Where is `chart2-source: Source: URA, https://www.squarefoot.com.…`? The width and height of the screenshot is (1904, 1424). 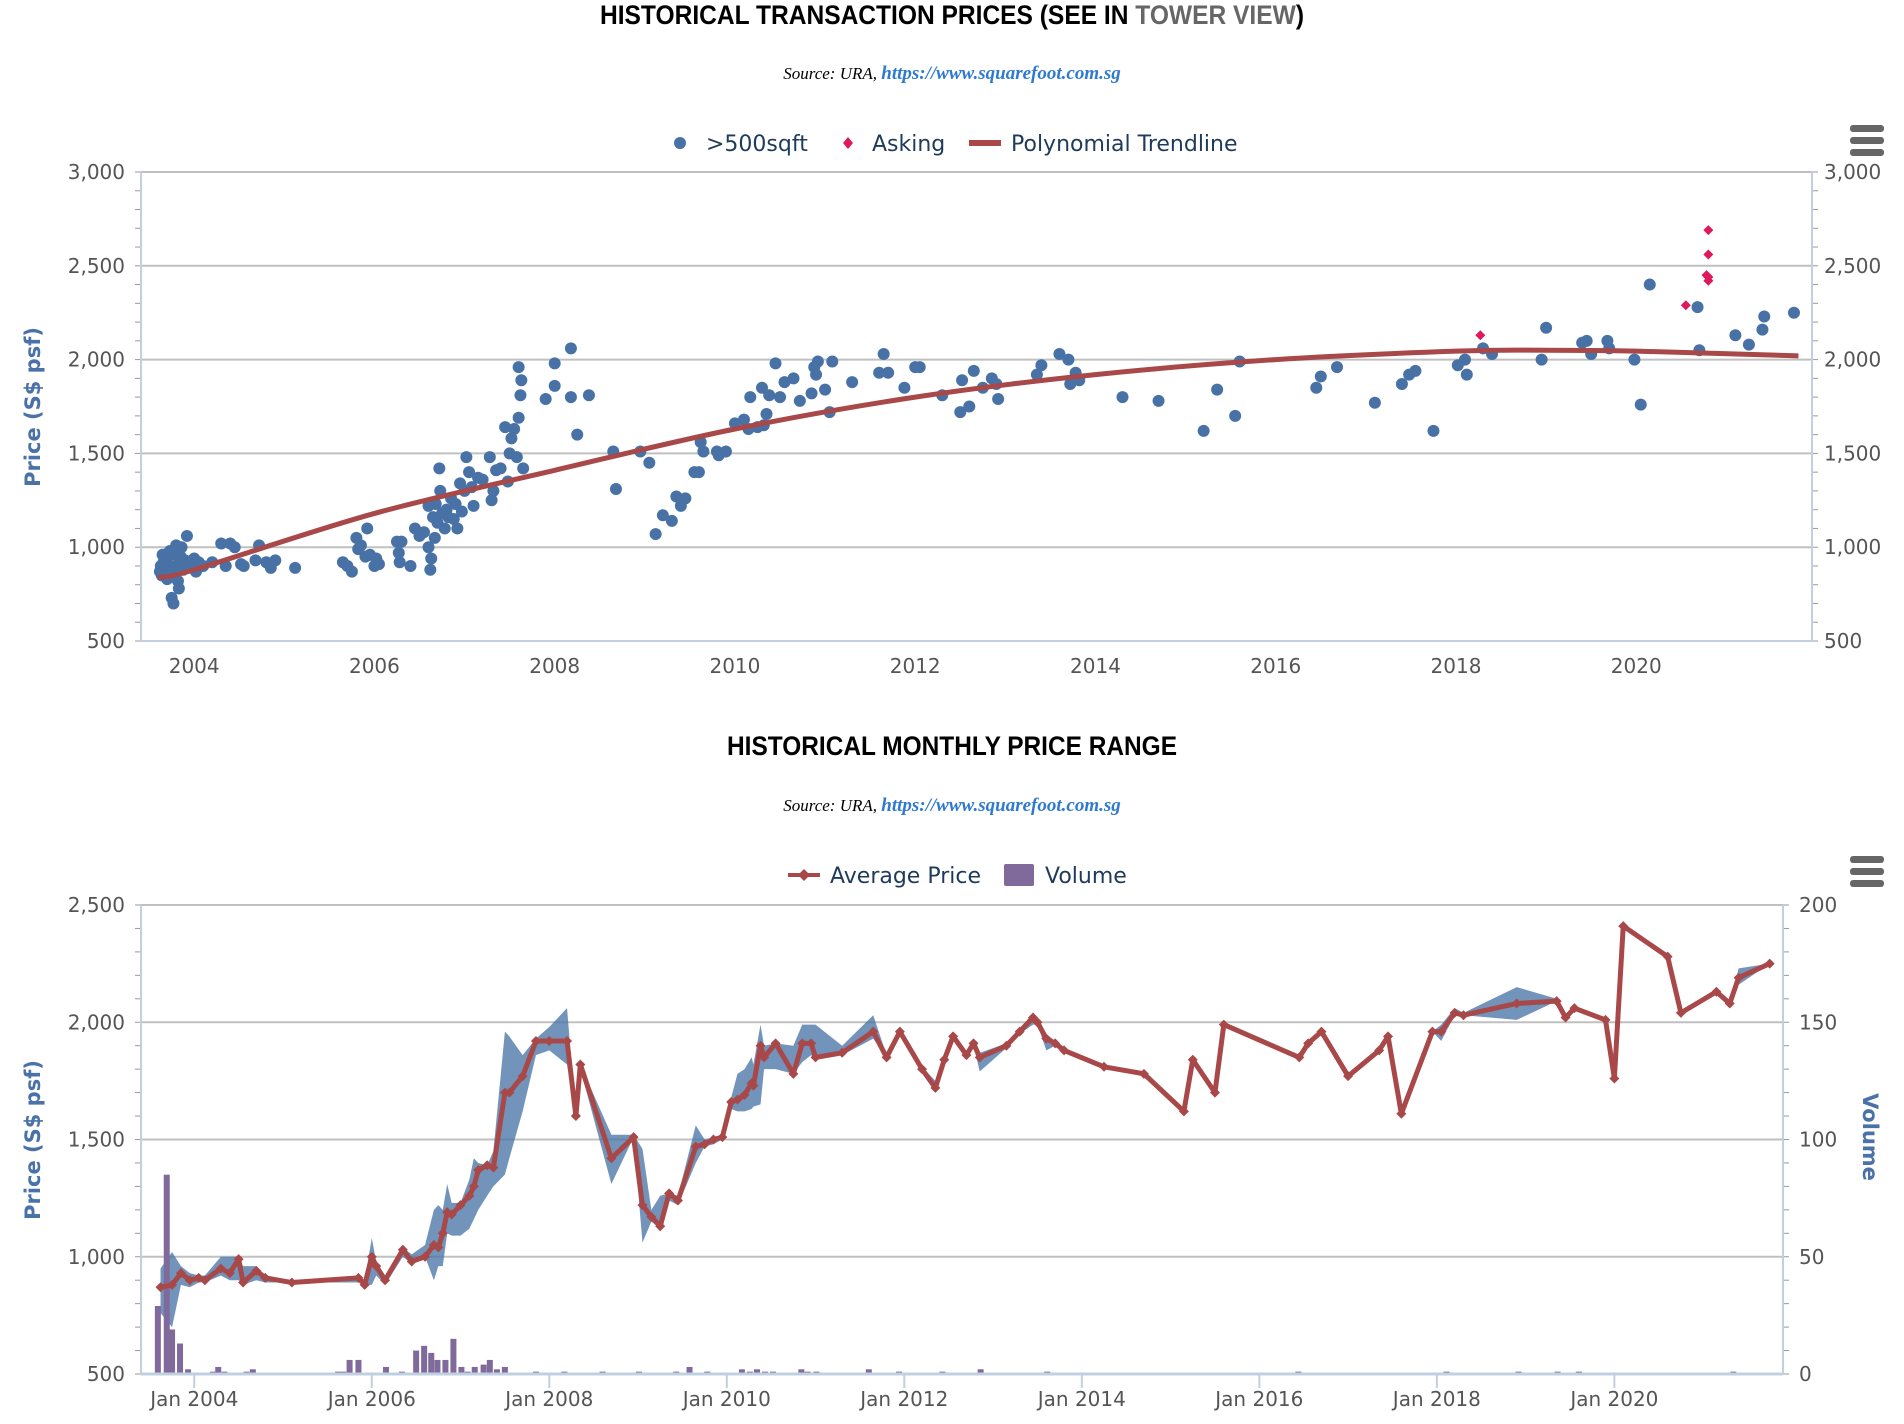 chart2-source: Source: URA, https://www.squarefoot.com.… is located at coordinates (952, 805).